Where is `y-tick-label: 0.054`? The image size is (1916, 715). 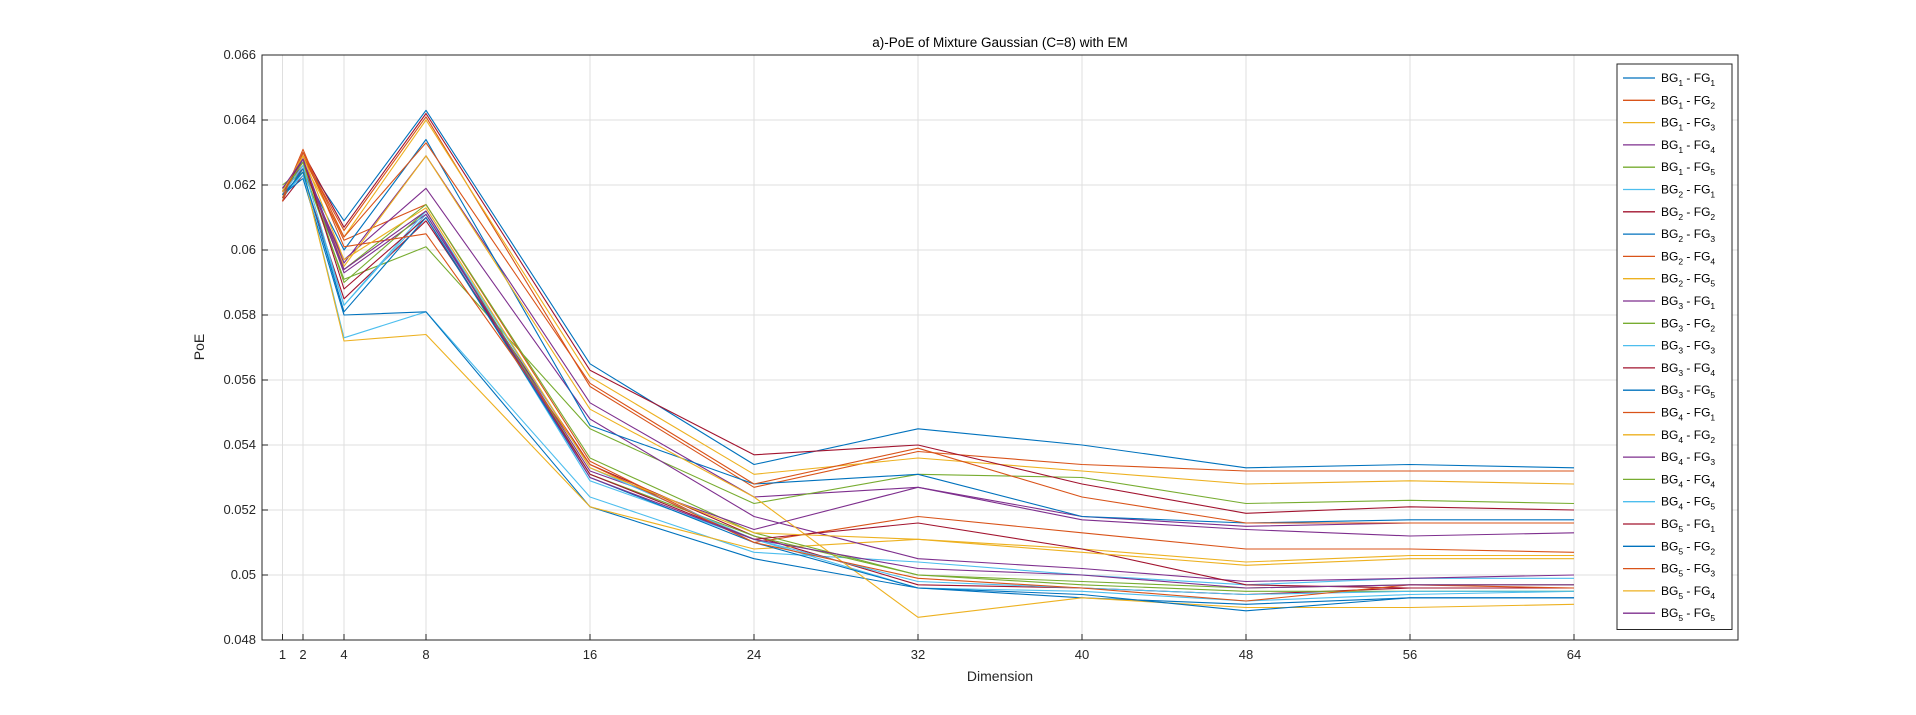
y-tick-label: 0.054 is located at coordinates (239, 444).